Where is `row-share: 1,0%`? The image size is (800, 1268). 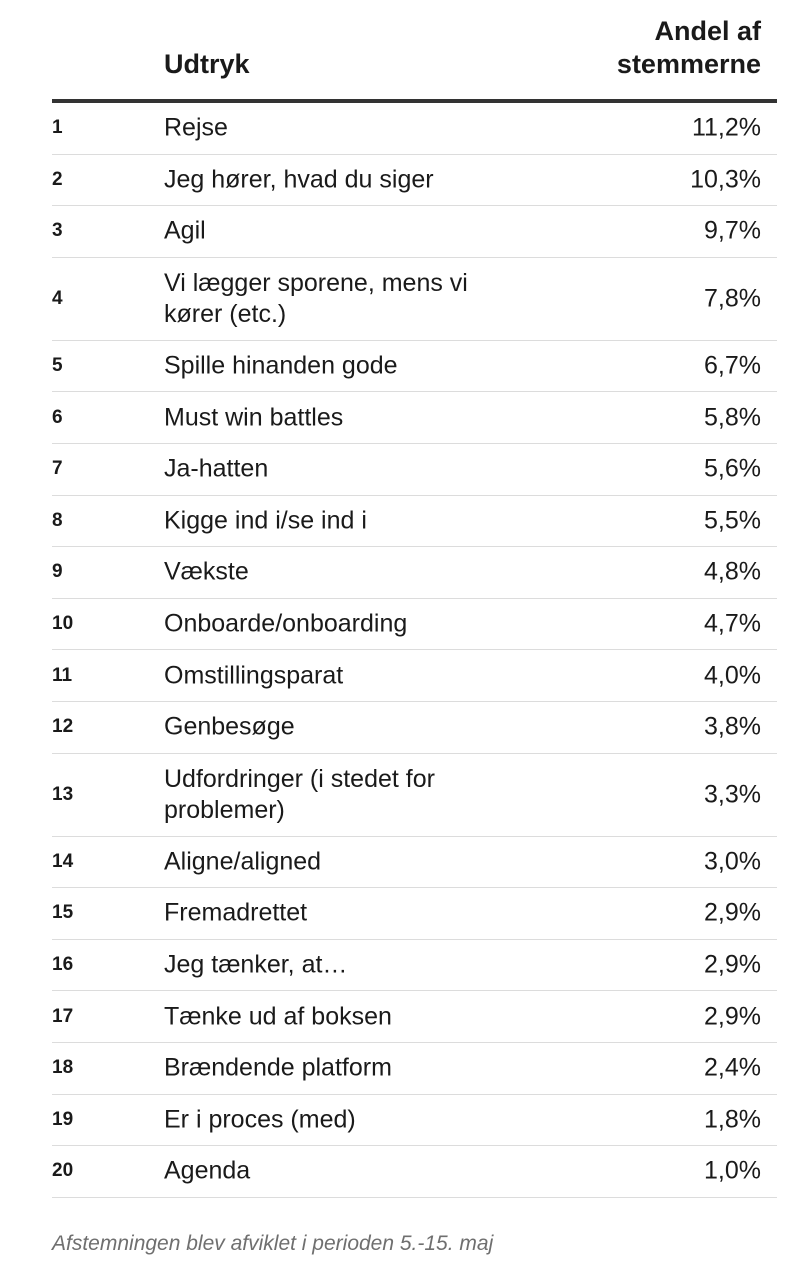
row-share: 1,0% is located at coordinates (732, 1170).